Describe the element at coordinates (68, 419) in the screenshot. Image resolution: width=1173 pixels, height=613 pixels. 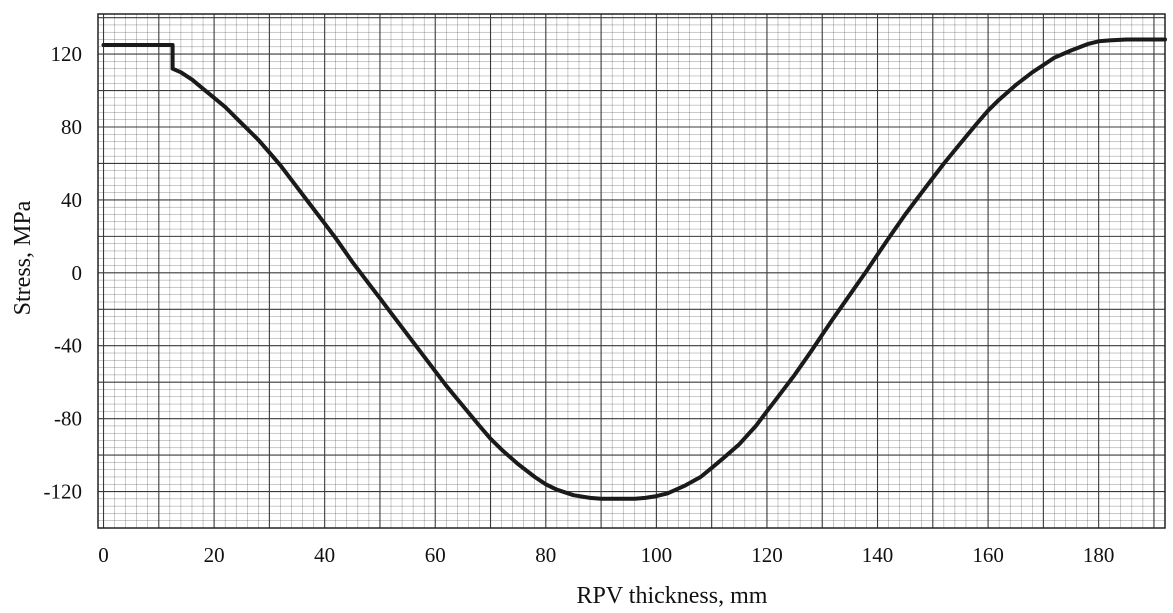
I see `y-tick-label: -80` at that location.